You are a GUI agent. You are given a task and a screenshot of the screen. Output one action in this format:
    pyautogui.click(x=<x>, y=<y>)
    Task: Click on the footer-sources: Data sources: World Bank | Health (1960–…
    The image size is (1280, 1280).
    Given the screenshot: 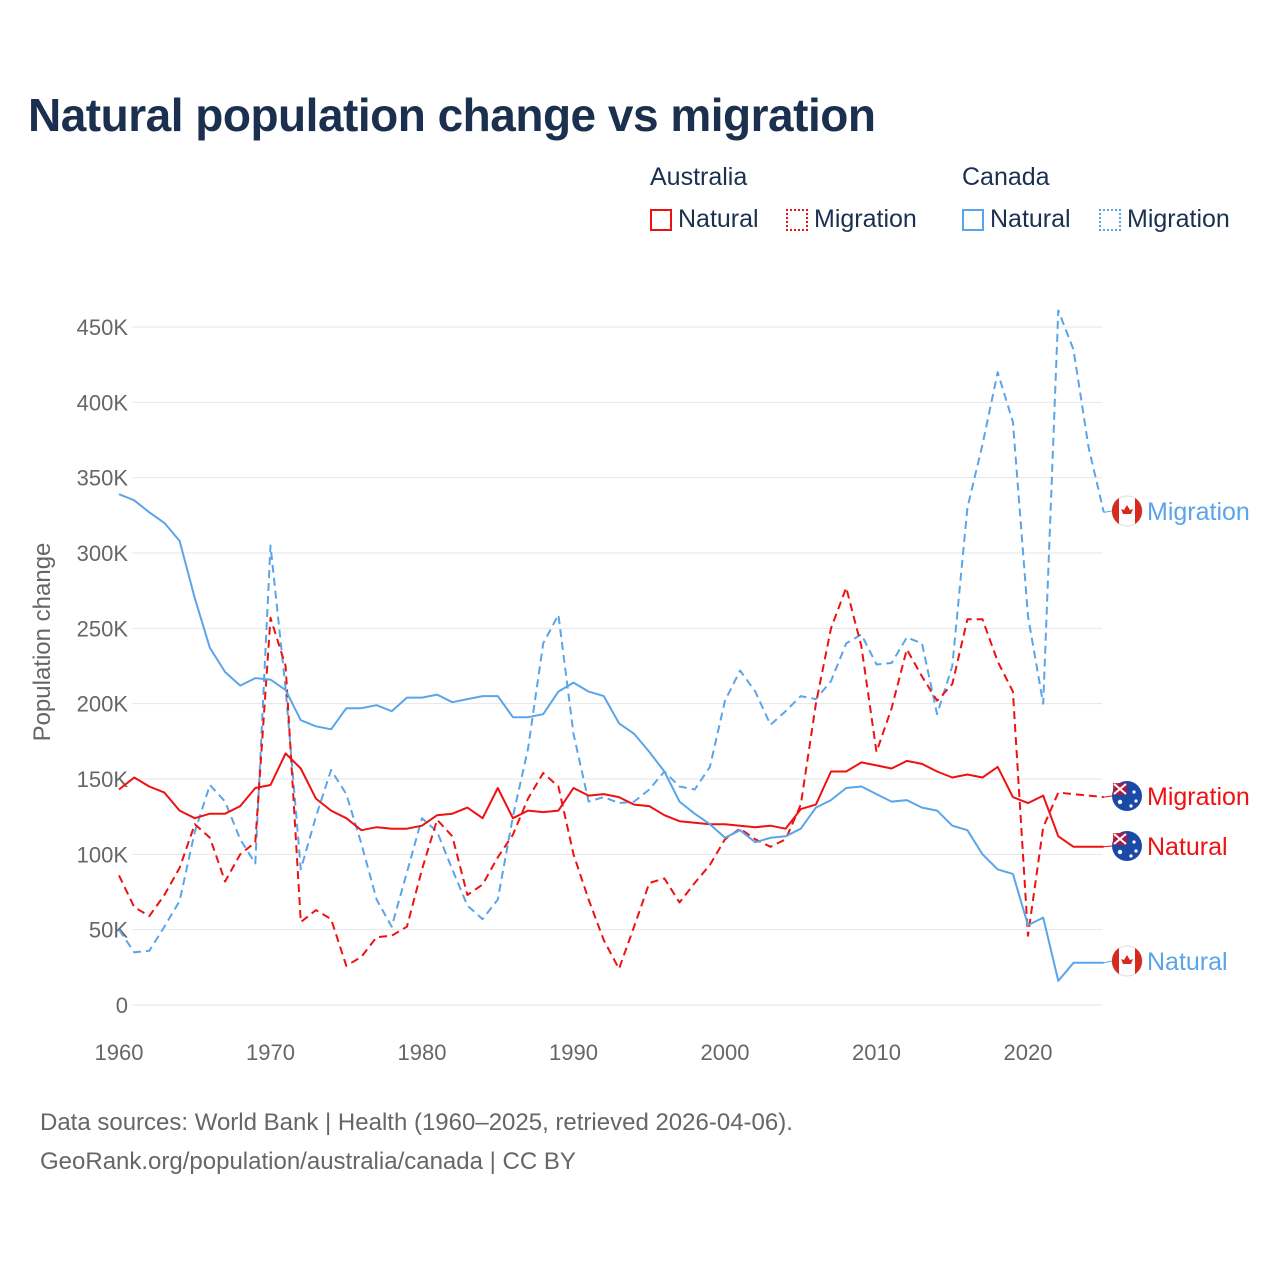 What is the action you would take?
    pyautogui.click(x=416, y=1122)
    